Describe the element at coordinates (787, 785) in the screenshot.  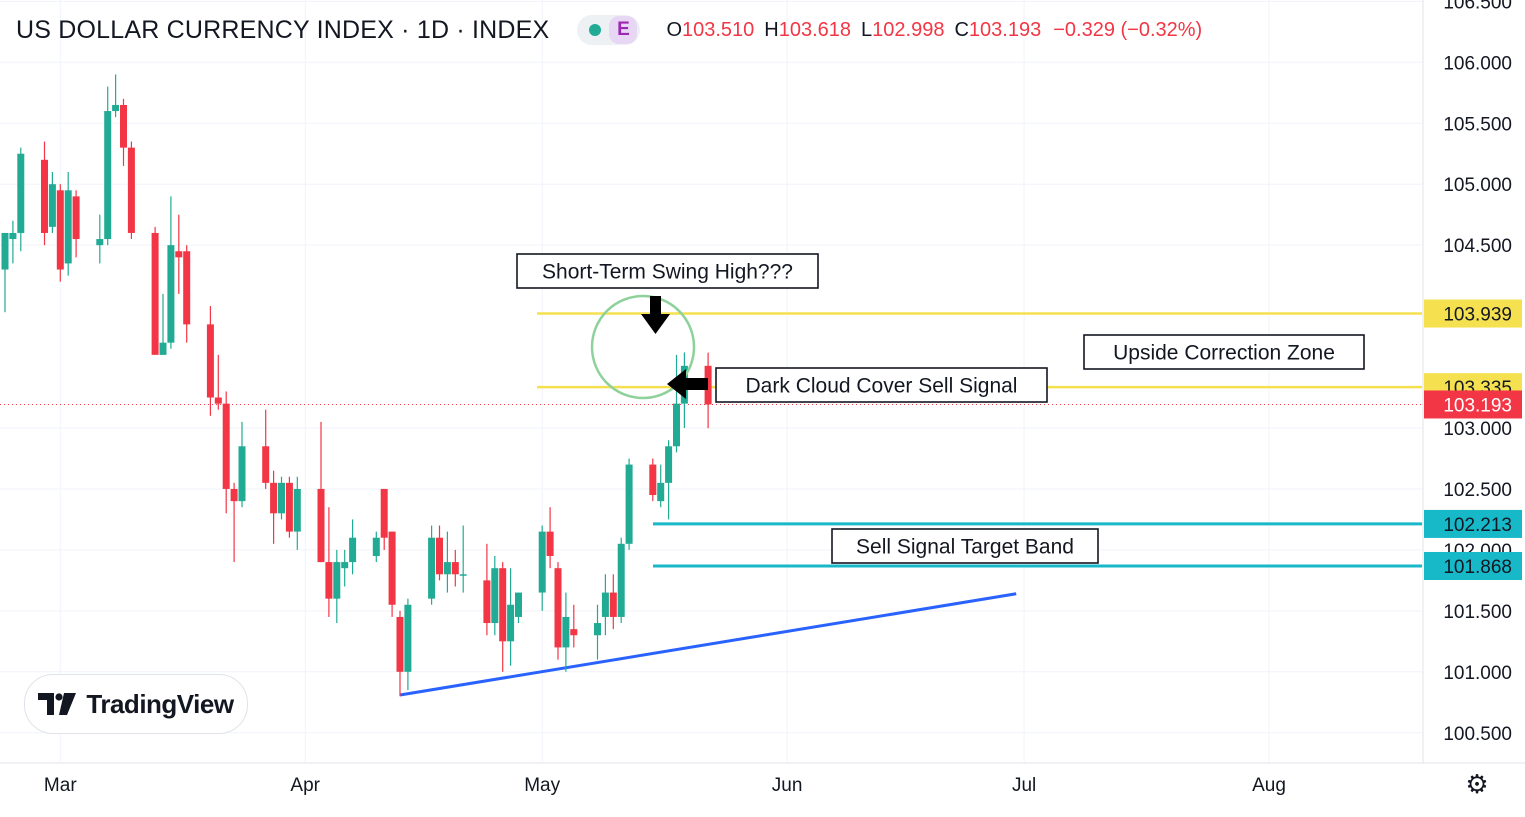
I see `x-tick-label: Jun` at that location.